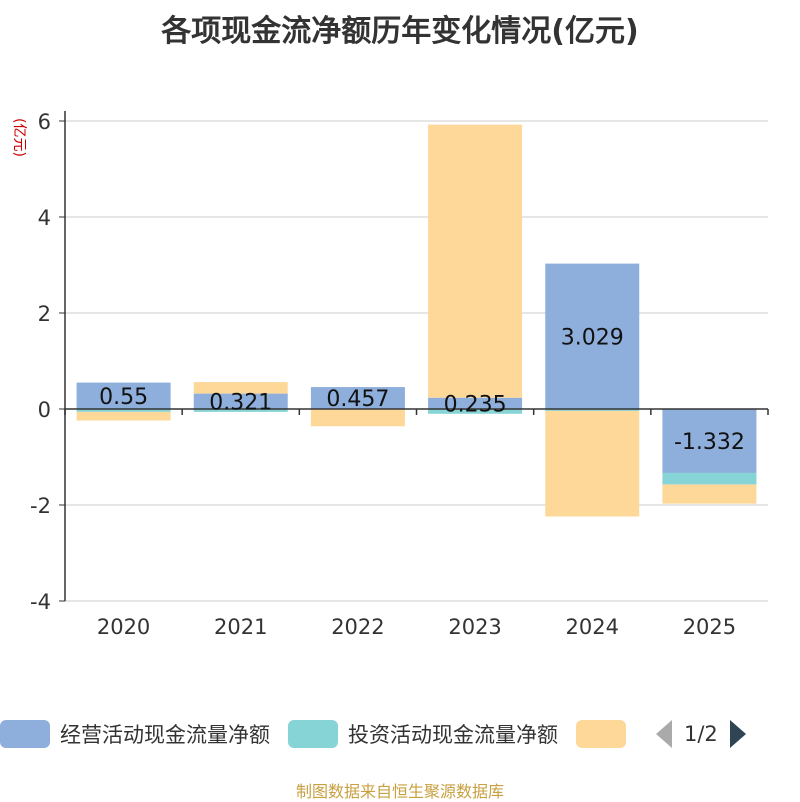 Image resolution: width=800 pixels, height=802 pixels. Describe the element at coordinates (240, 627) in the screenshot. I see `x-tick-label: 2021` at that location.